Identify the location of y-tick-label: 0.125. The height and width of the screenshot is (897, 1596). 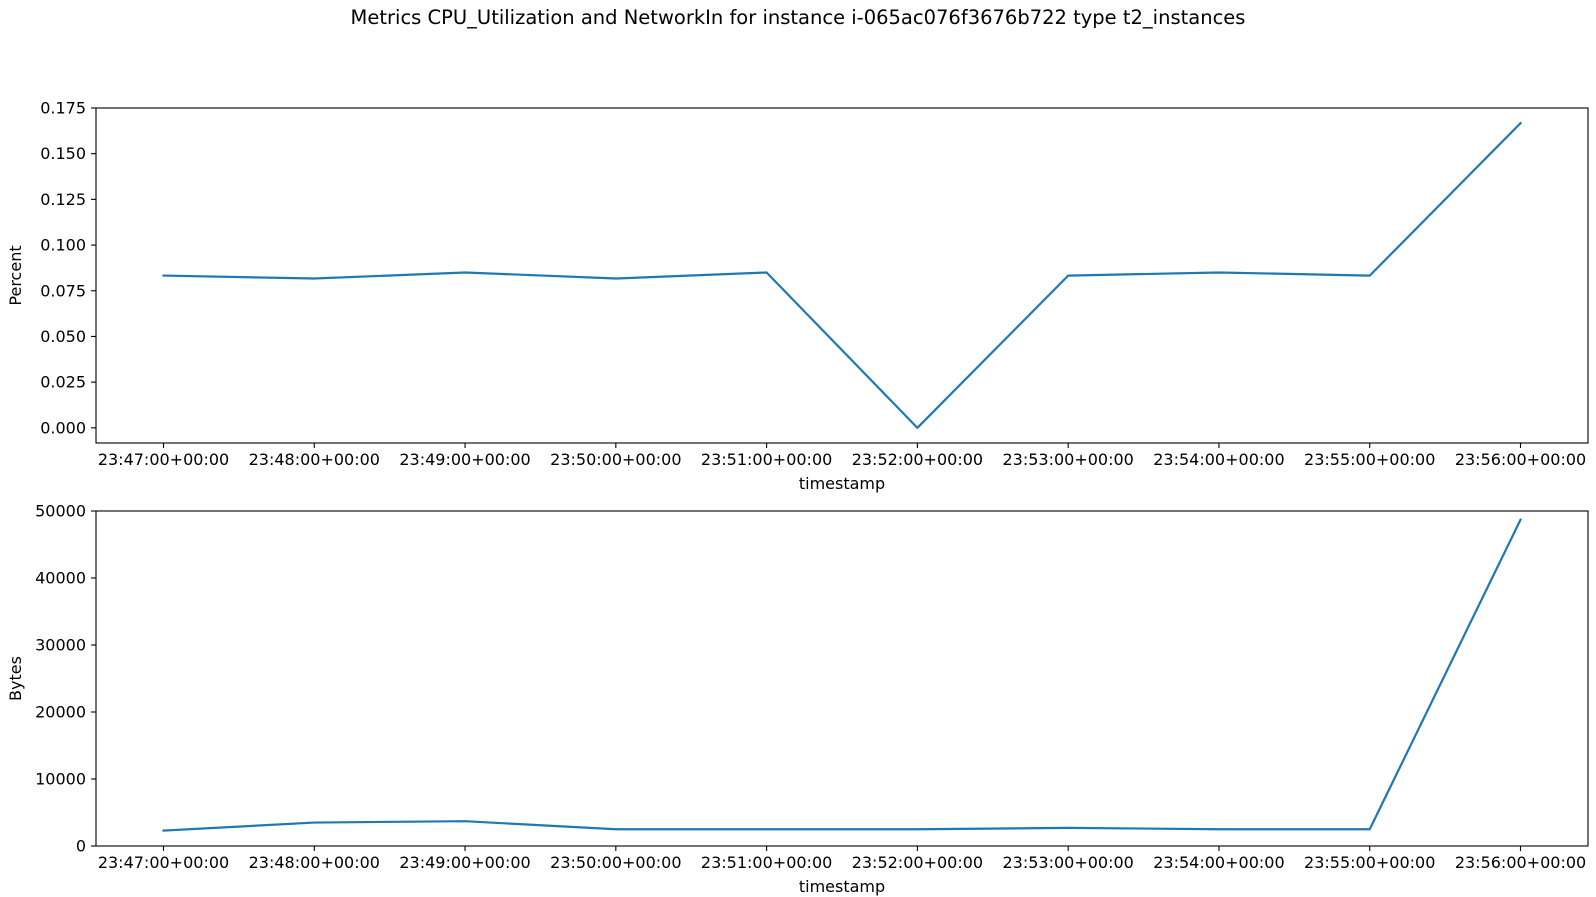
(63, 199).